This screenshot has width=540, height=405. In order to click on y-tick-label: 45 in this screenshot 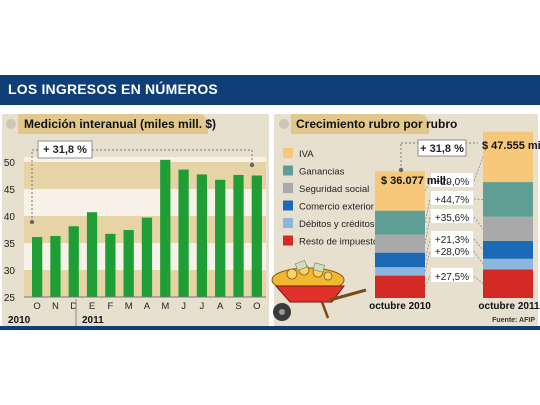, I will do `click(10, 190)`.